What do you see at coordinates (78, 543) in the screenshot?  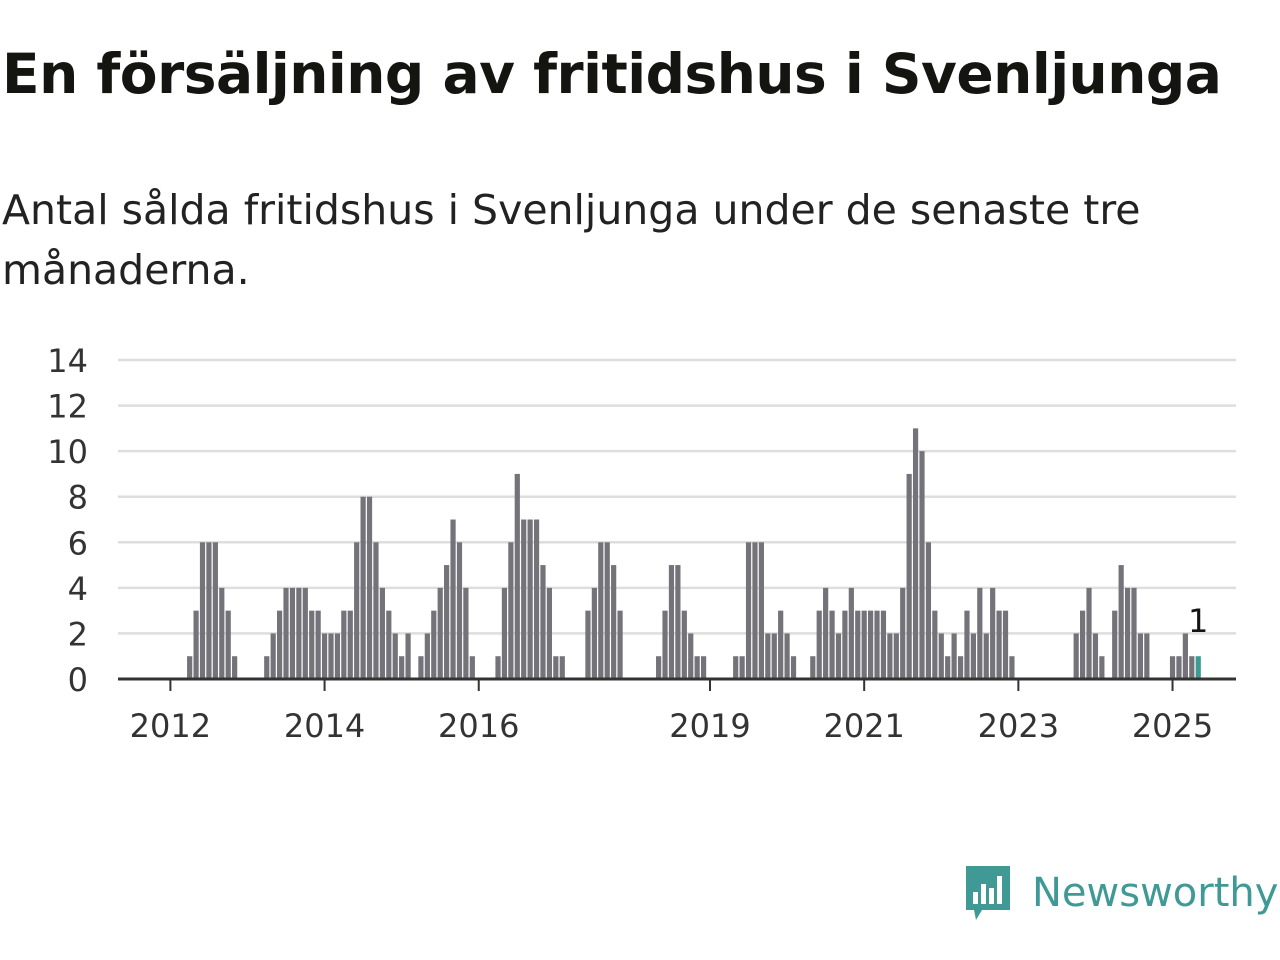 I see `y-tick-label: 6` at bounding box center [78, 543].